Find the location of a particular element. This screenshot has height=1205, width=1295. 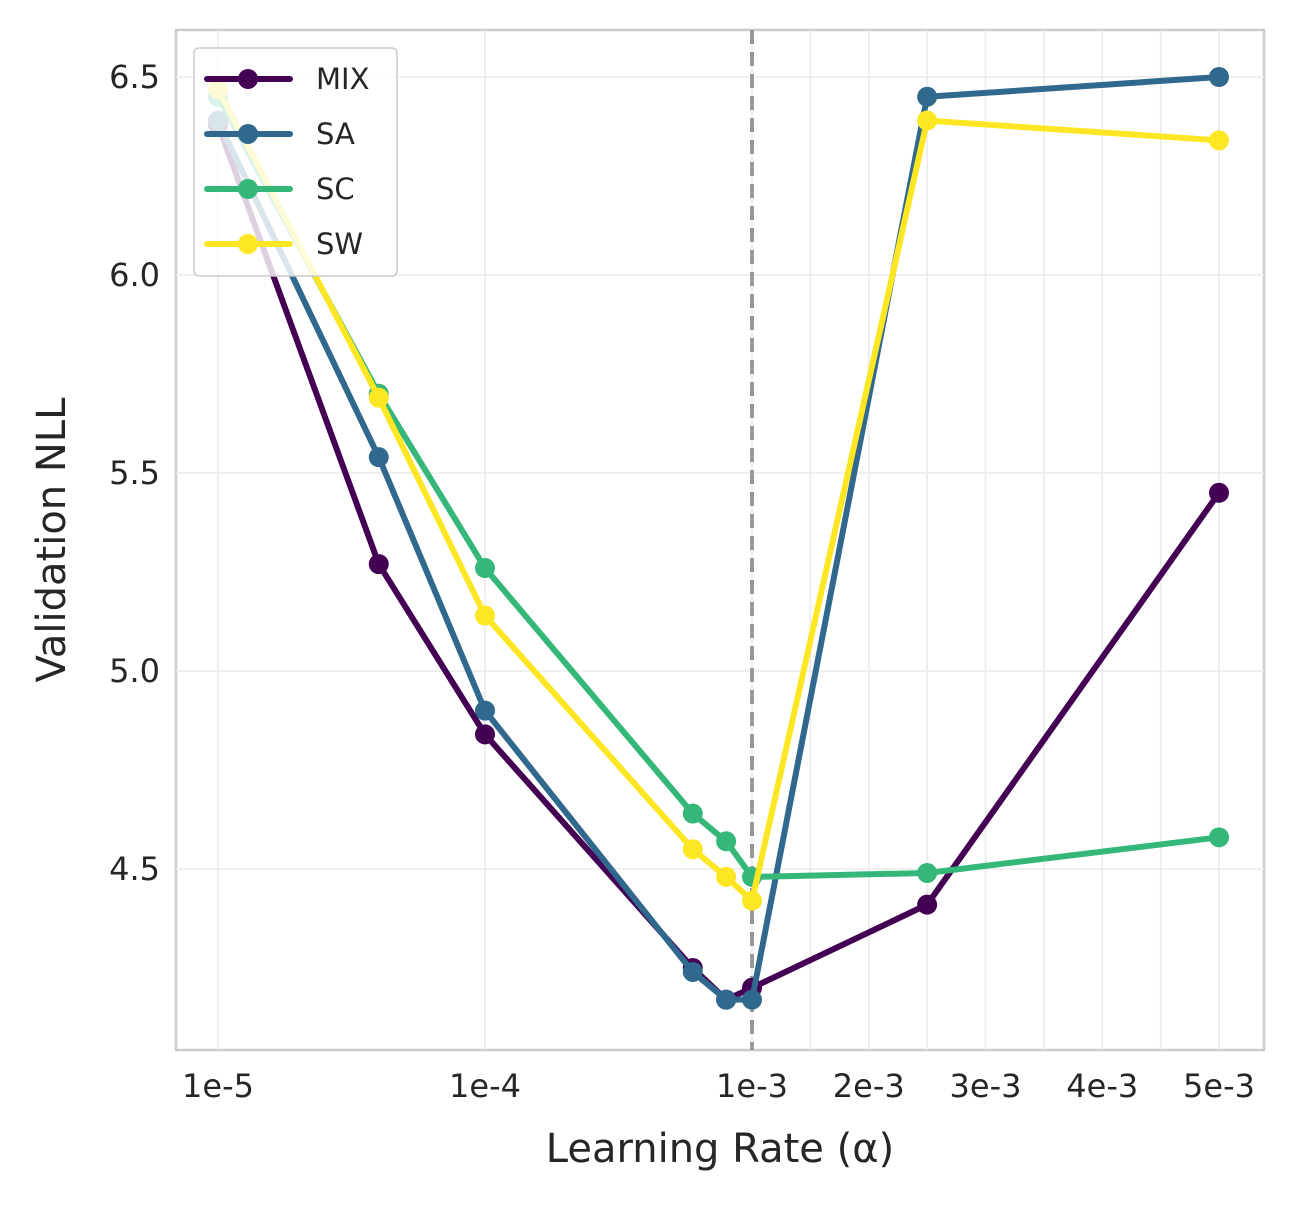

y-tick-label: 5.0 is located at coordinates (134, 671).